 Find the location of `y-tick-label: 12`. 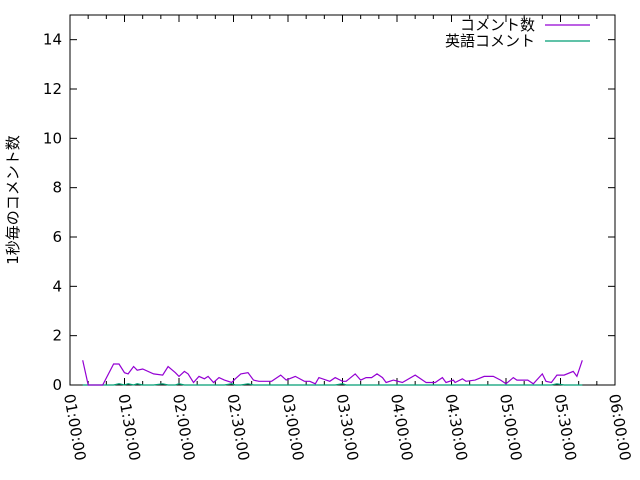

y-tick-label: 12 is located at coordinates (52, 89).